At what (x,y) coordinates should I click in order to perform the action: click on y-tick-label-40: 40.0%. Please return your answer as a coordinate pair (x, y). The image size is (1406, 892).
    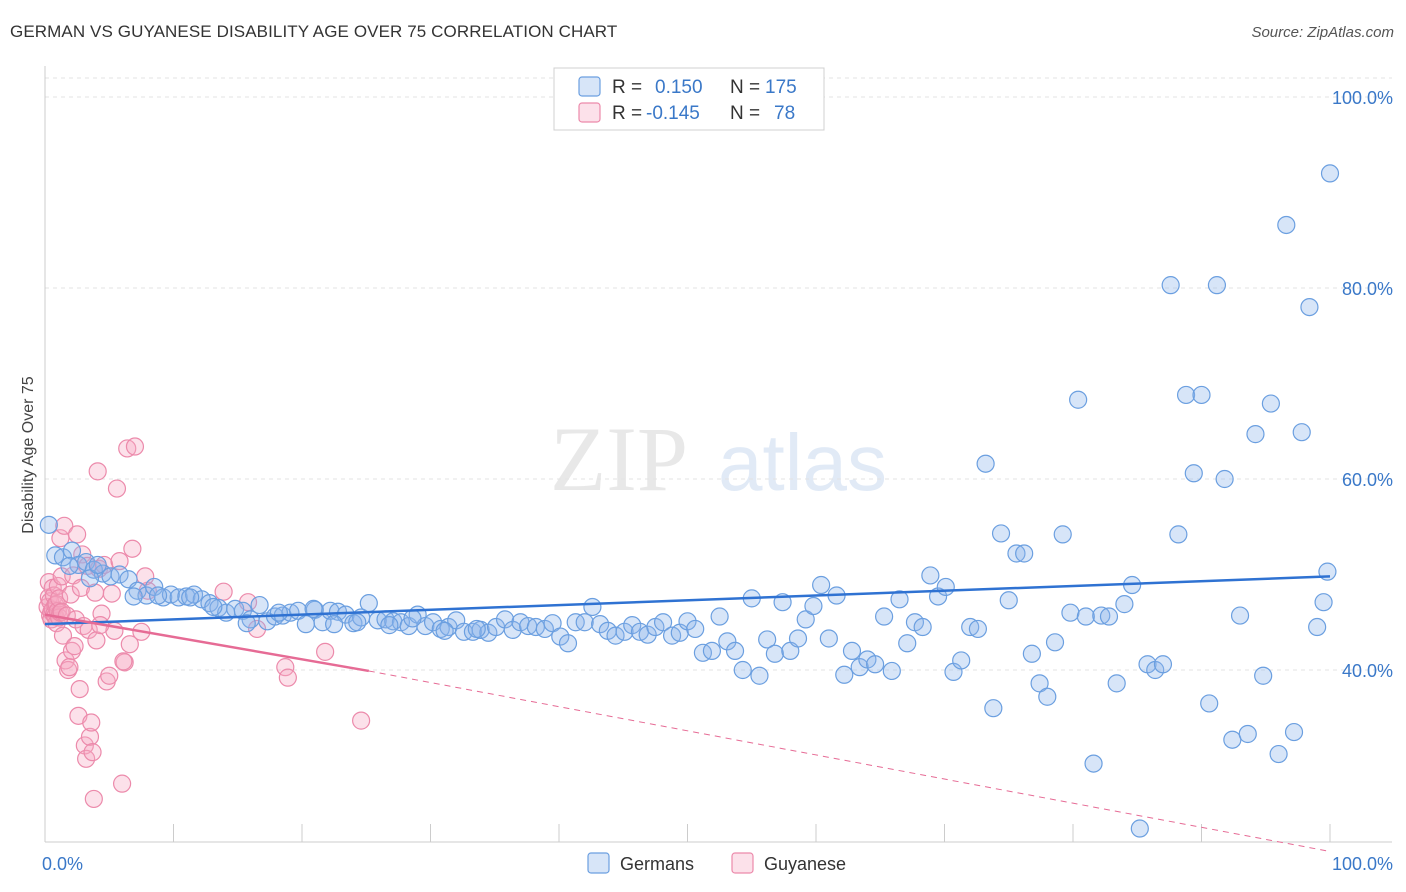
    Looking at the image, I should click on (1367, 671).